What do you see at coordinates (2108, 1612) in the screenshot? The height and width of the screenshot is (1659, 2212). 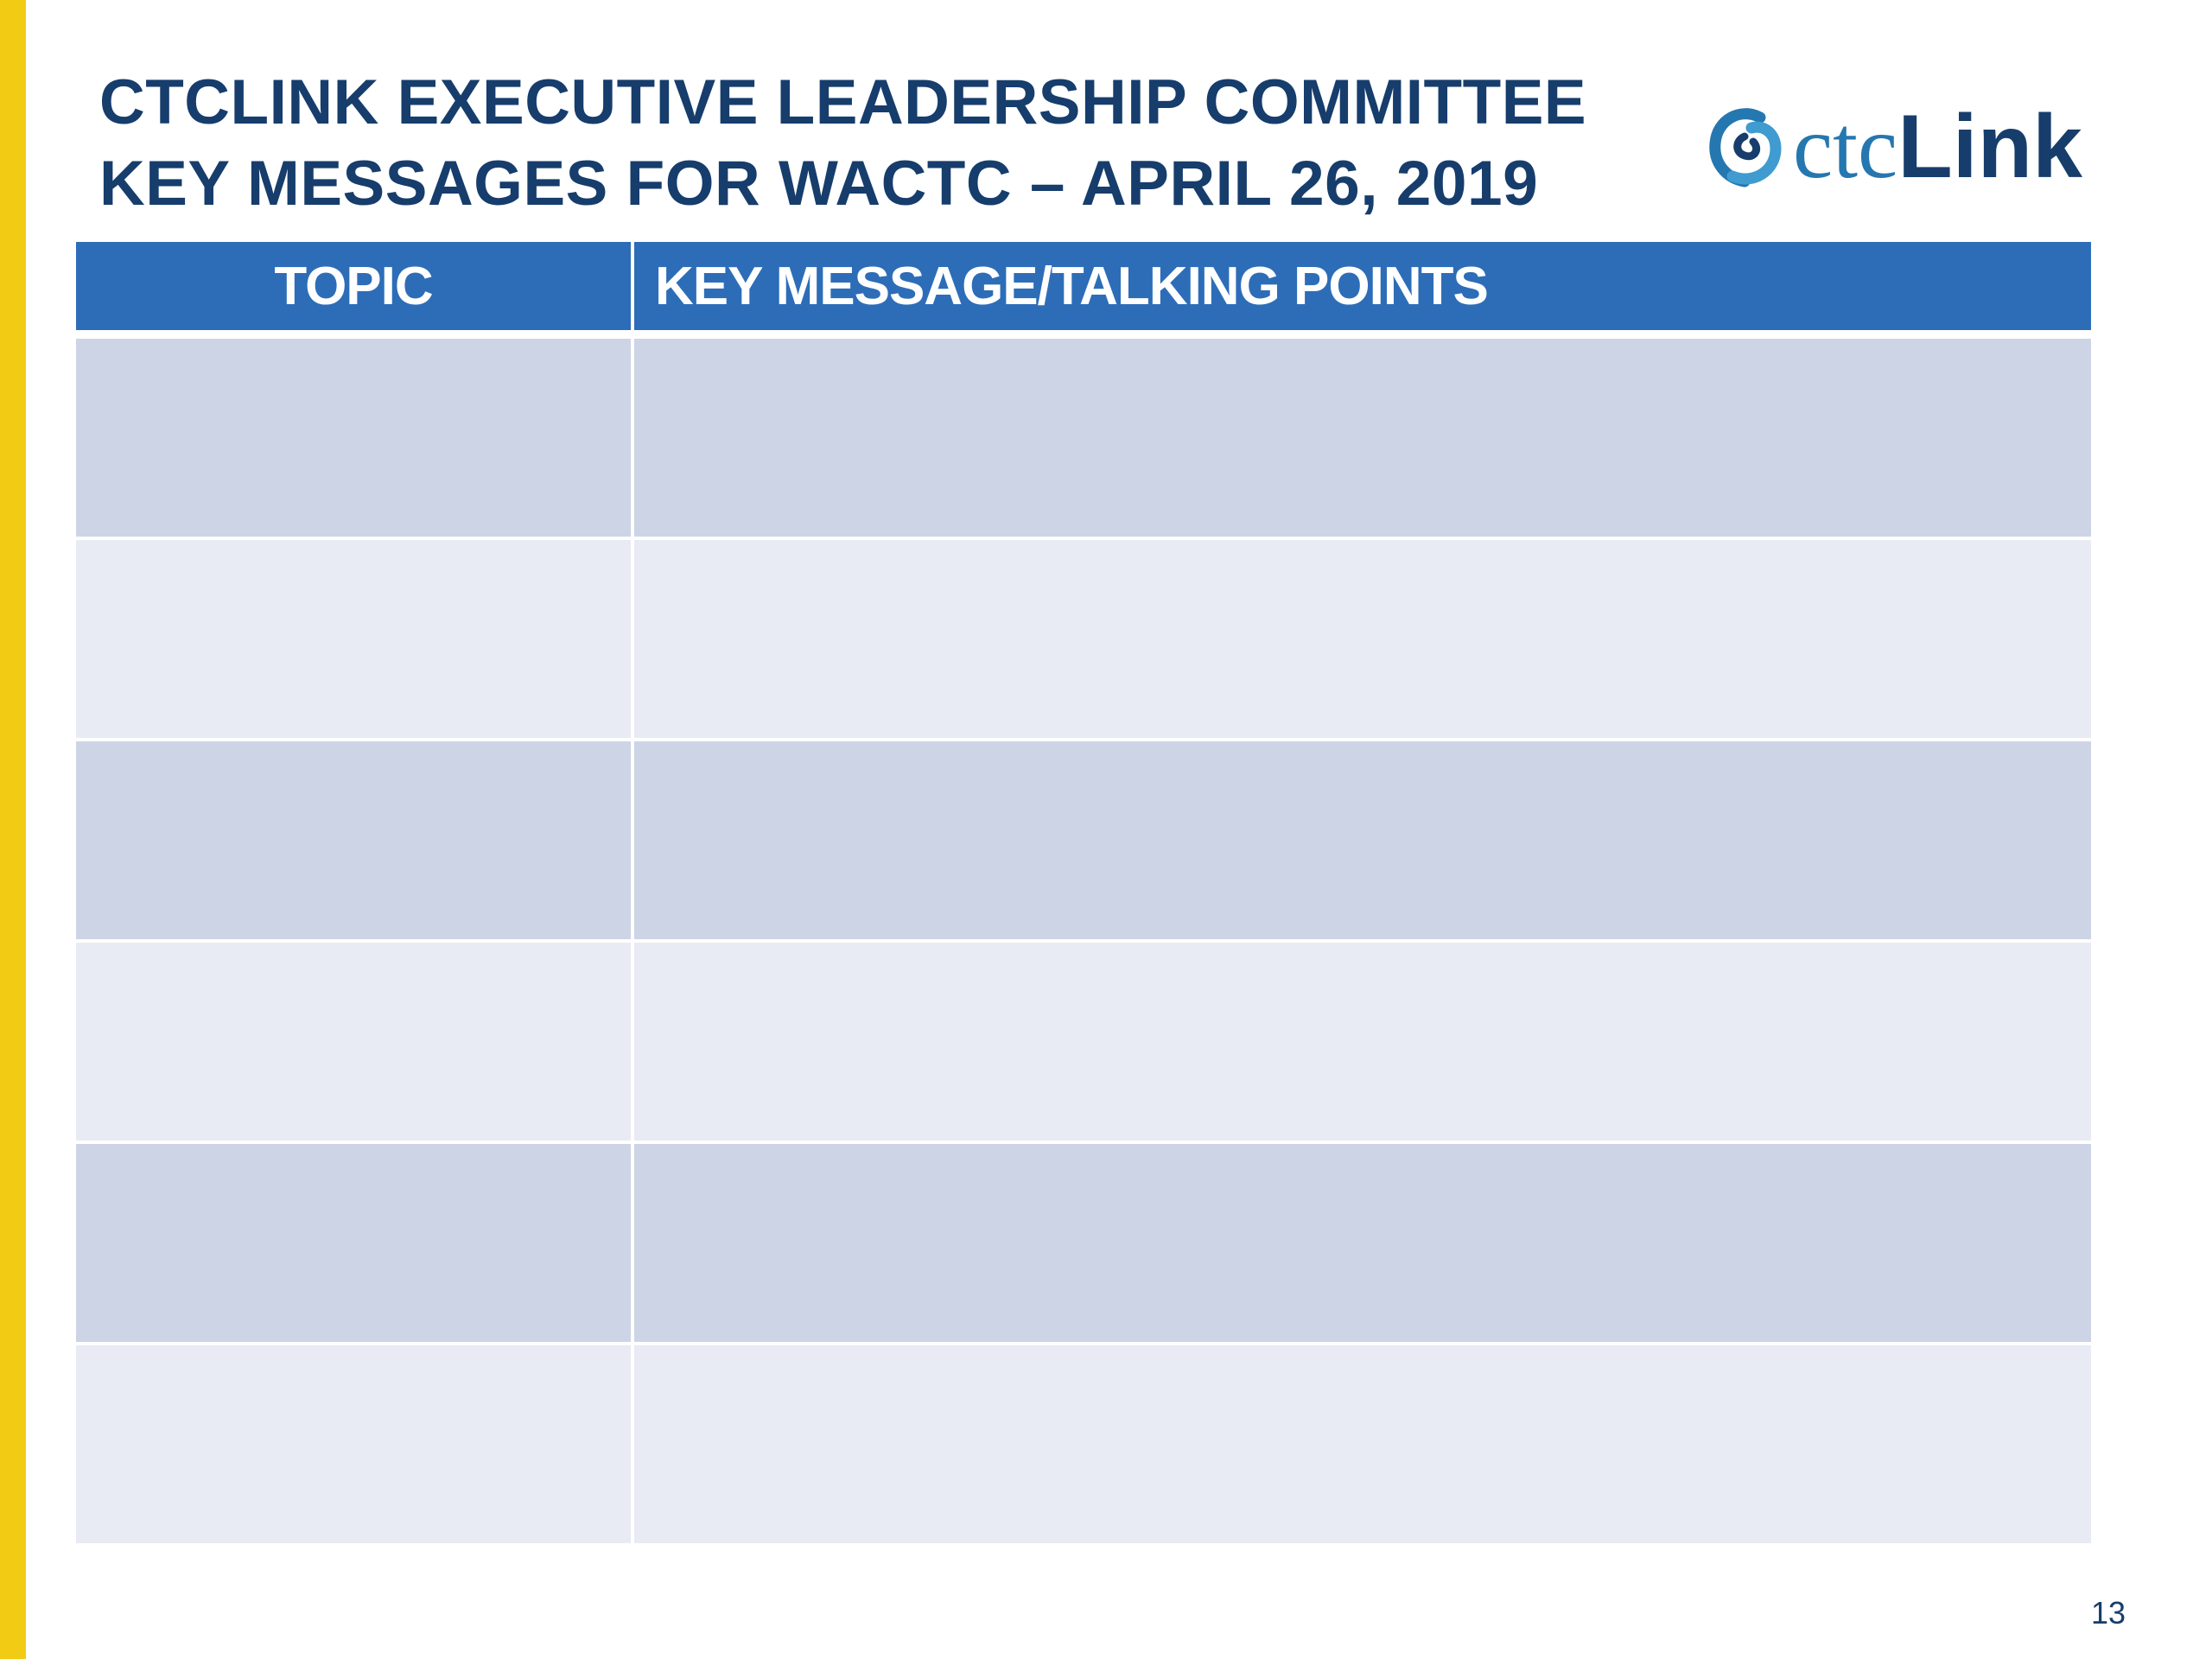 I see `page-number: 13` at bounding box center [2108, 1612].